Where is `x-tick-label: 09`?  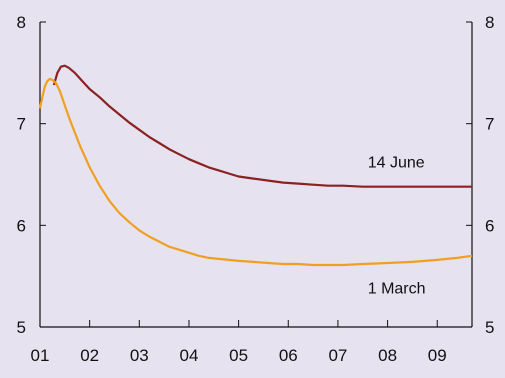
x-tick-label: 09 is located at coordinates (437, 355).